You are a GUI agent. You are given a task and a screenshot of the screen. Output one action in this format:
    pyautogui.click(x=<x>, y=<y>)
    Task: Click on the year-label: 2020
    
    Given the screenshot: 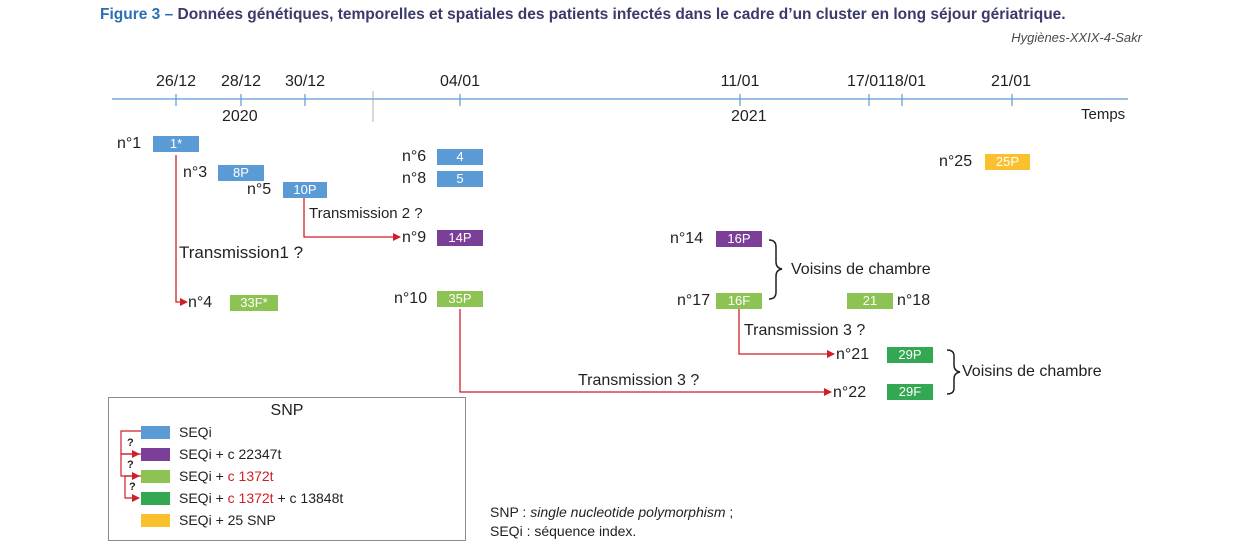 What is the action you would take?
    pyautogui.click(x=240, y=116)
    